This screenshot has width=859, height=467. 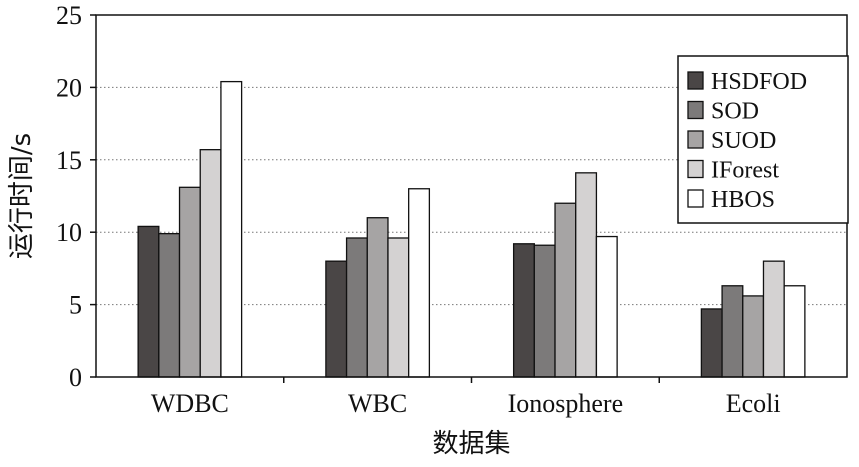 What do you see at coordinates (419, 283) in the screenshot?
I see `bar-hbos-wbc` at bounding box center [419, 283].